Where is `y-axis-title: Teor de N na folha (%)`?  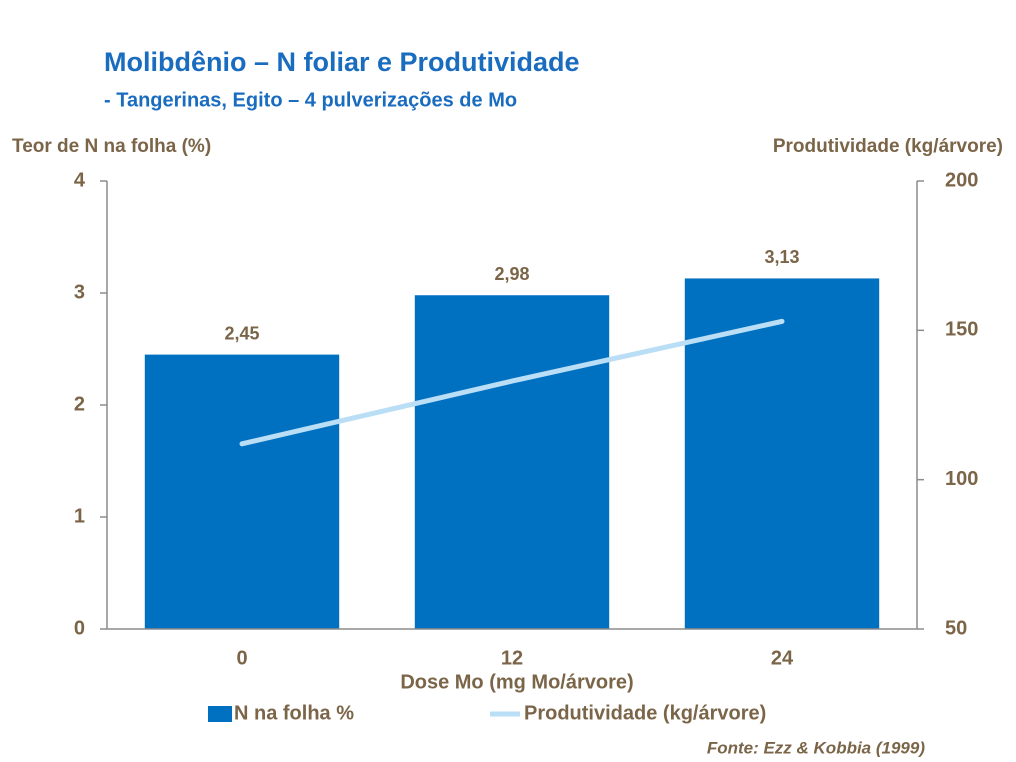 y-axis-title: Teor de N na folha (%) is located at coordinates (111, 146).